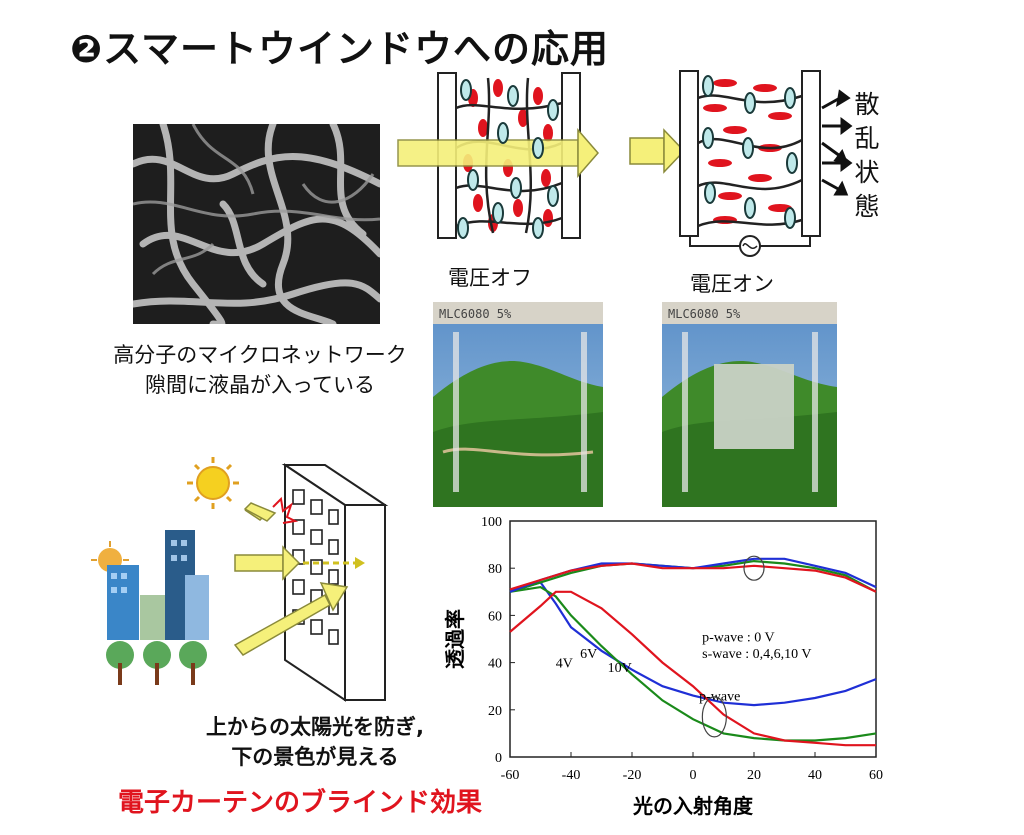  Describe the element at coordinates (315, 757) in the screenshot. I see `blind-caption-line2: 下の景色が見える` at that location.